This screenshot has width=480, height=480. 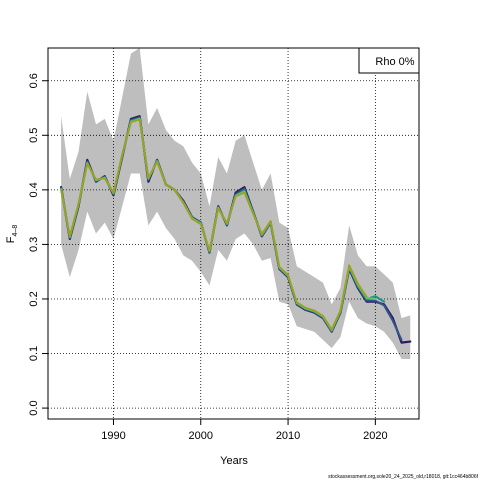 I want to click on x-tick-label: 2000, so click(x=201, y=436).